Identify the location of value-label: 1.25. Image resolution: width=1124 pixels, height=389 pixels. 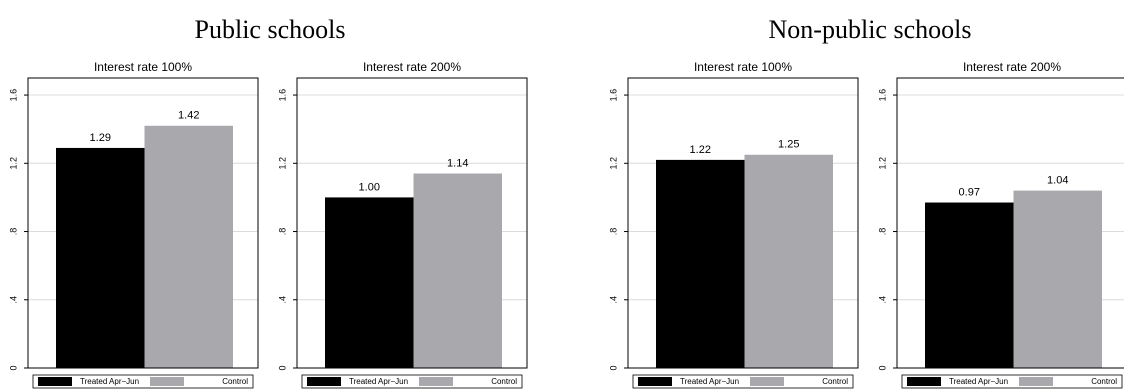
(788, 145).